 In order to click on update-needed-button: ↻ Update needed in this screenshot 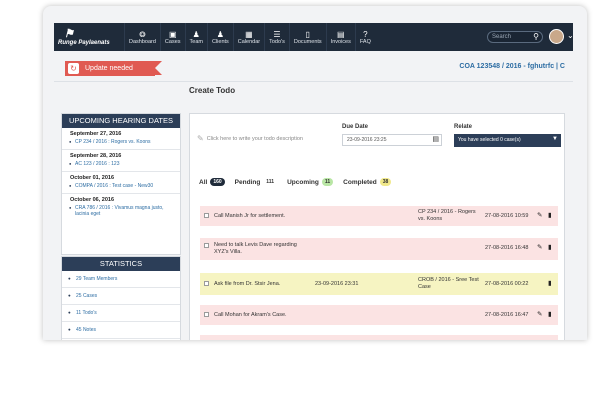, I will do `click(113, 68)`.